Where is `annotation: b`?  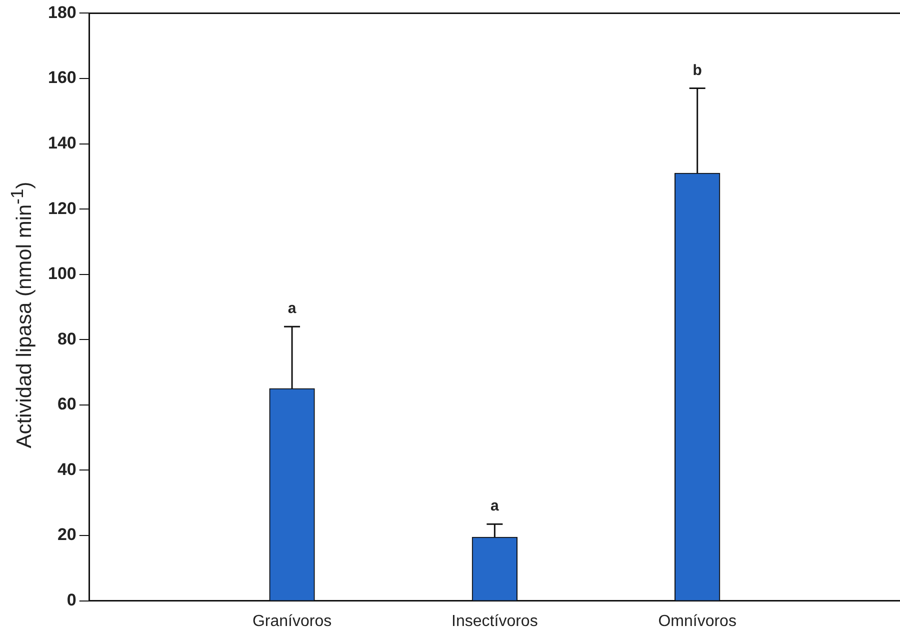
annotation: b is located at coordinates (697, 70).